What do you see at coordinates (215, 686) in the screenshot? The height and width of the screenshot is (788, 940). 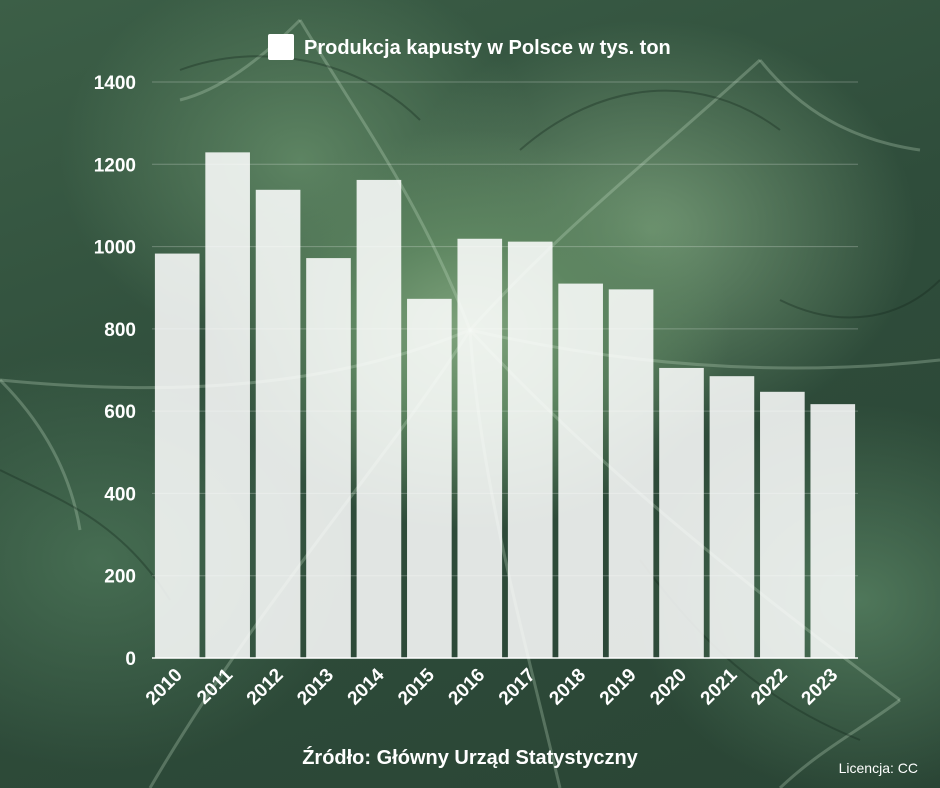 I see `x-tick-label: 2011` at bounding box center [215, 686].